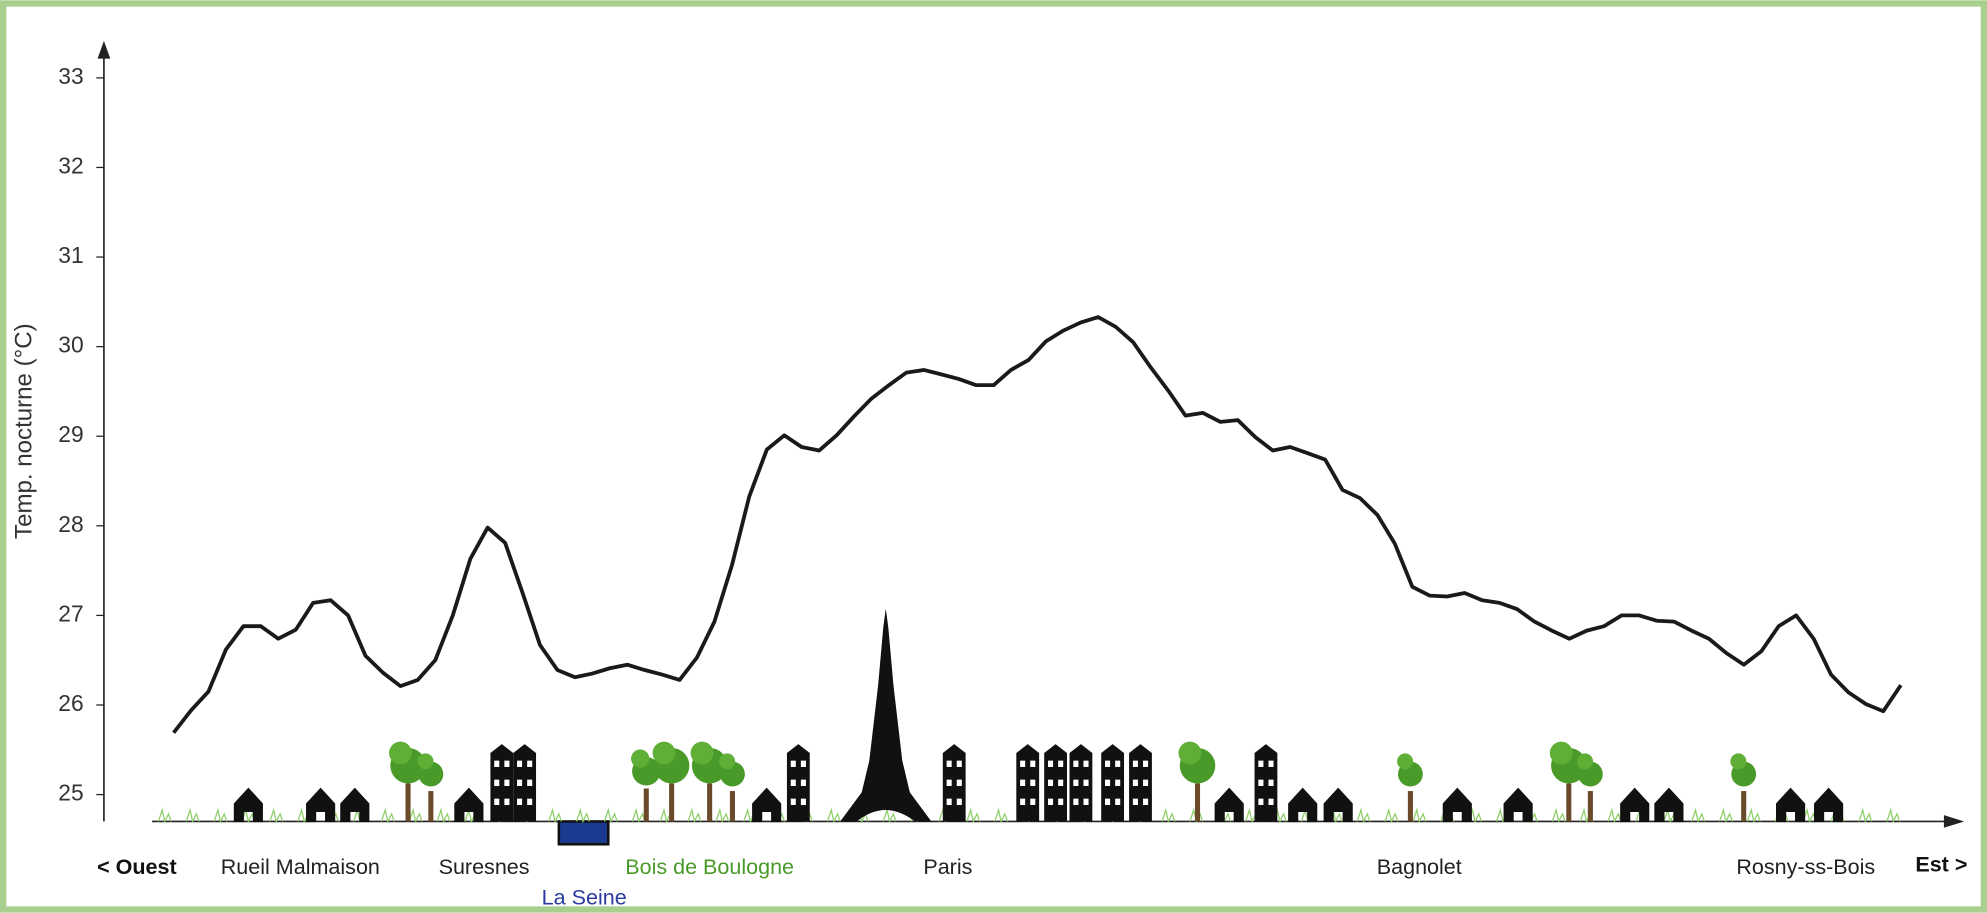  What do you see at coordinates (70, 613) in the screenshot?
I see `y-tick-label: 27` at bounding box center [70, 613].